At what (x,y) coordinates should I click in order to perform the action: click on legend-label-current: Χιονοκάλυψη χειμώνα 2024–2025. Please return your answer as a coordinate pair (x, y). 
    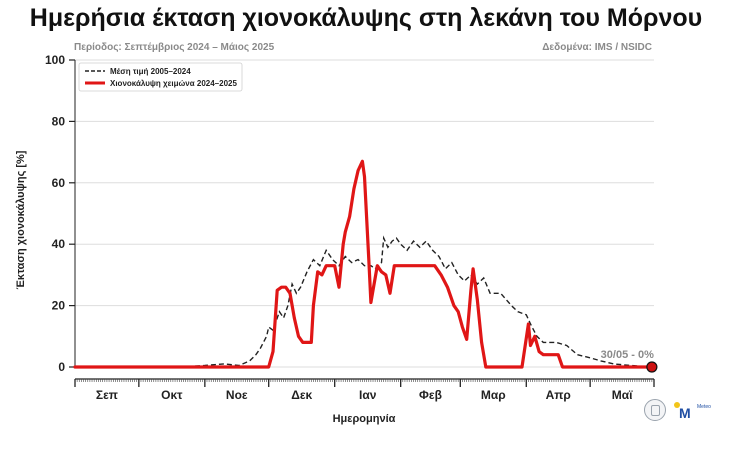
    Looking at the image, I should click on (173, 83).